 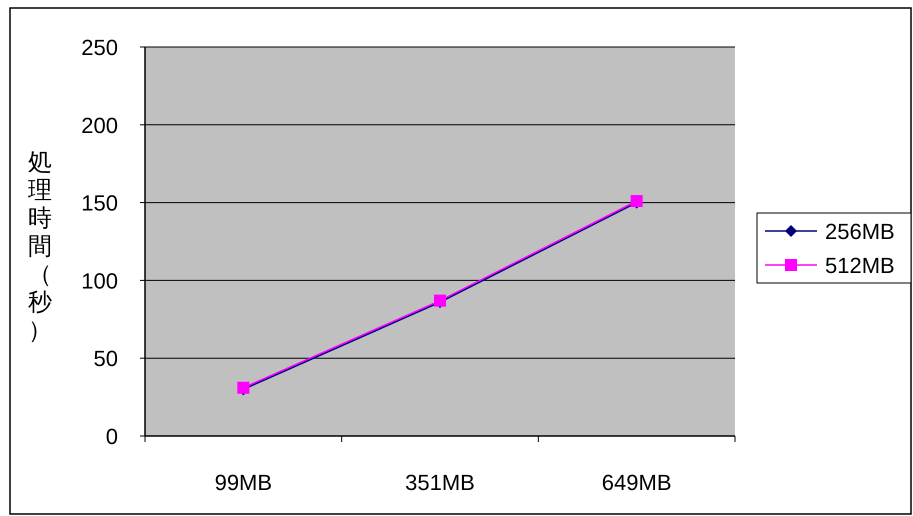 I want to click on legend-label: 512MB, so click(x=860, y=265).